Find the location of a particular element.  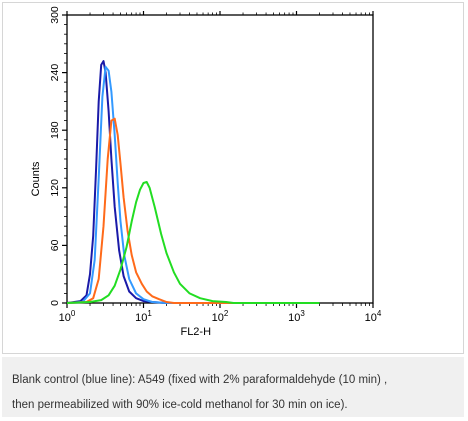

x-tick-label: 10³ is located at coordinates (296, 316).